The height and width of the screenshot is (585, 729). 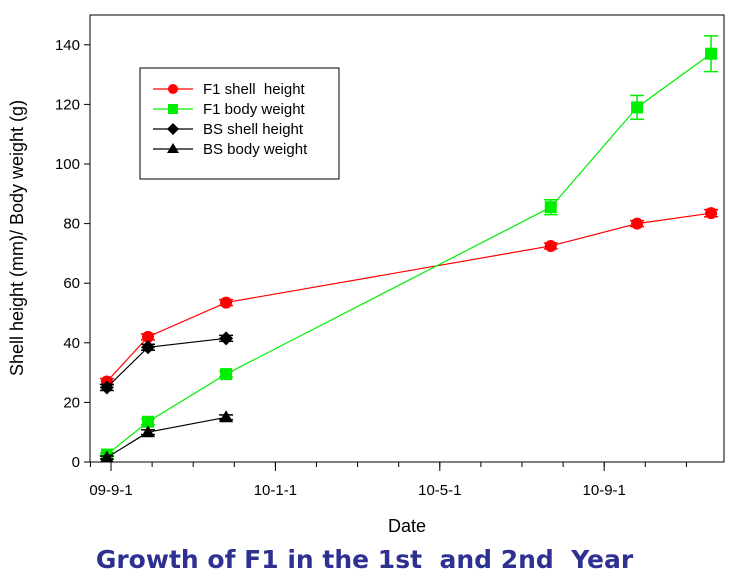 I want to click on legend-label: BS body weight, so click(x=255, y=149).